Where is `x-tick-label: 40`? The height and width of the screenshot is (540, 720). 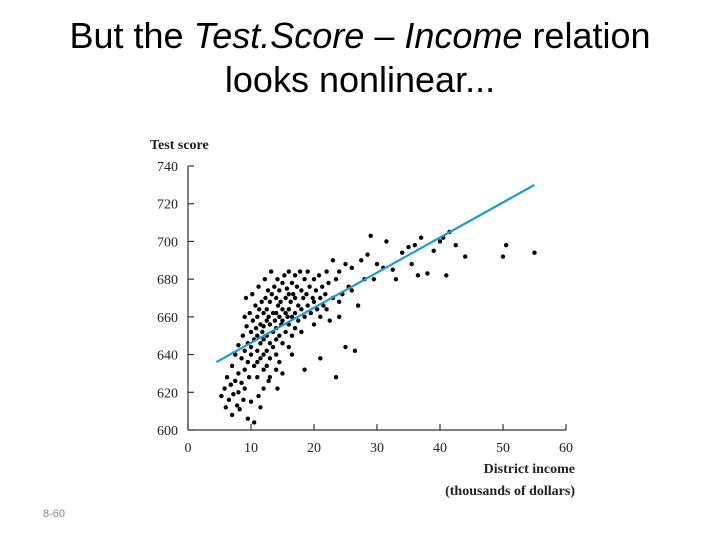 x-tick-label: 40 is located at coordinates (440, 448).